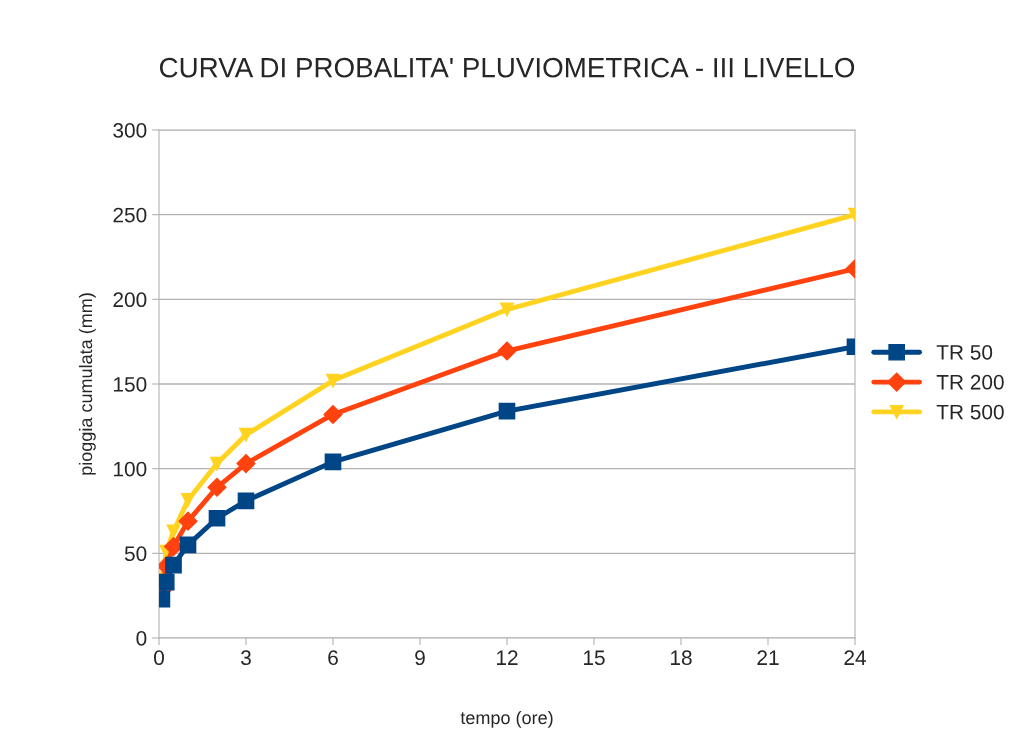  What do you see at coordinates (964, 352) in the screenshot?
I see `legend-label: TR 50` at bounding box center [964, 352].